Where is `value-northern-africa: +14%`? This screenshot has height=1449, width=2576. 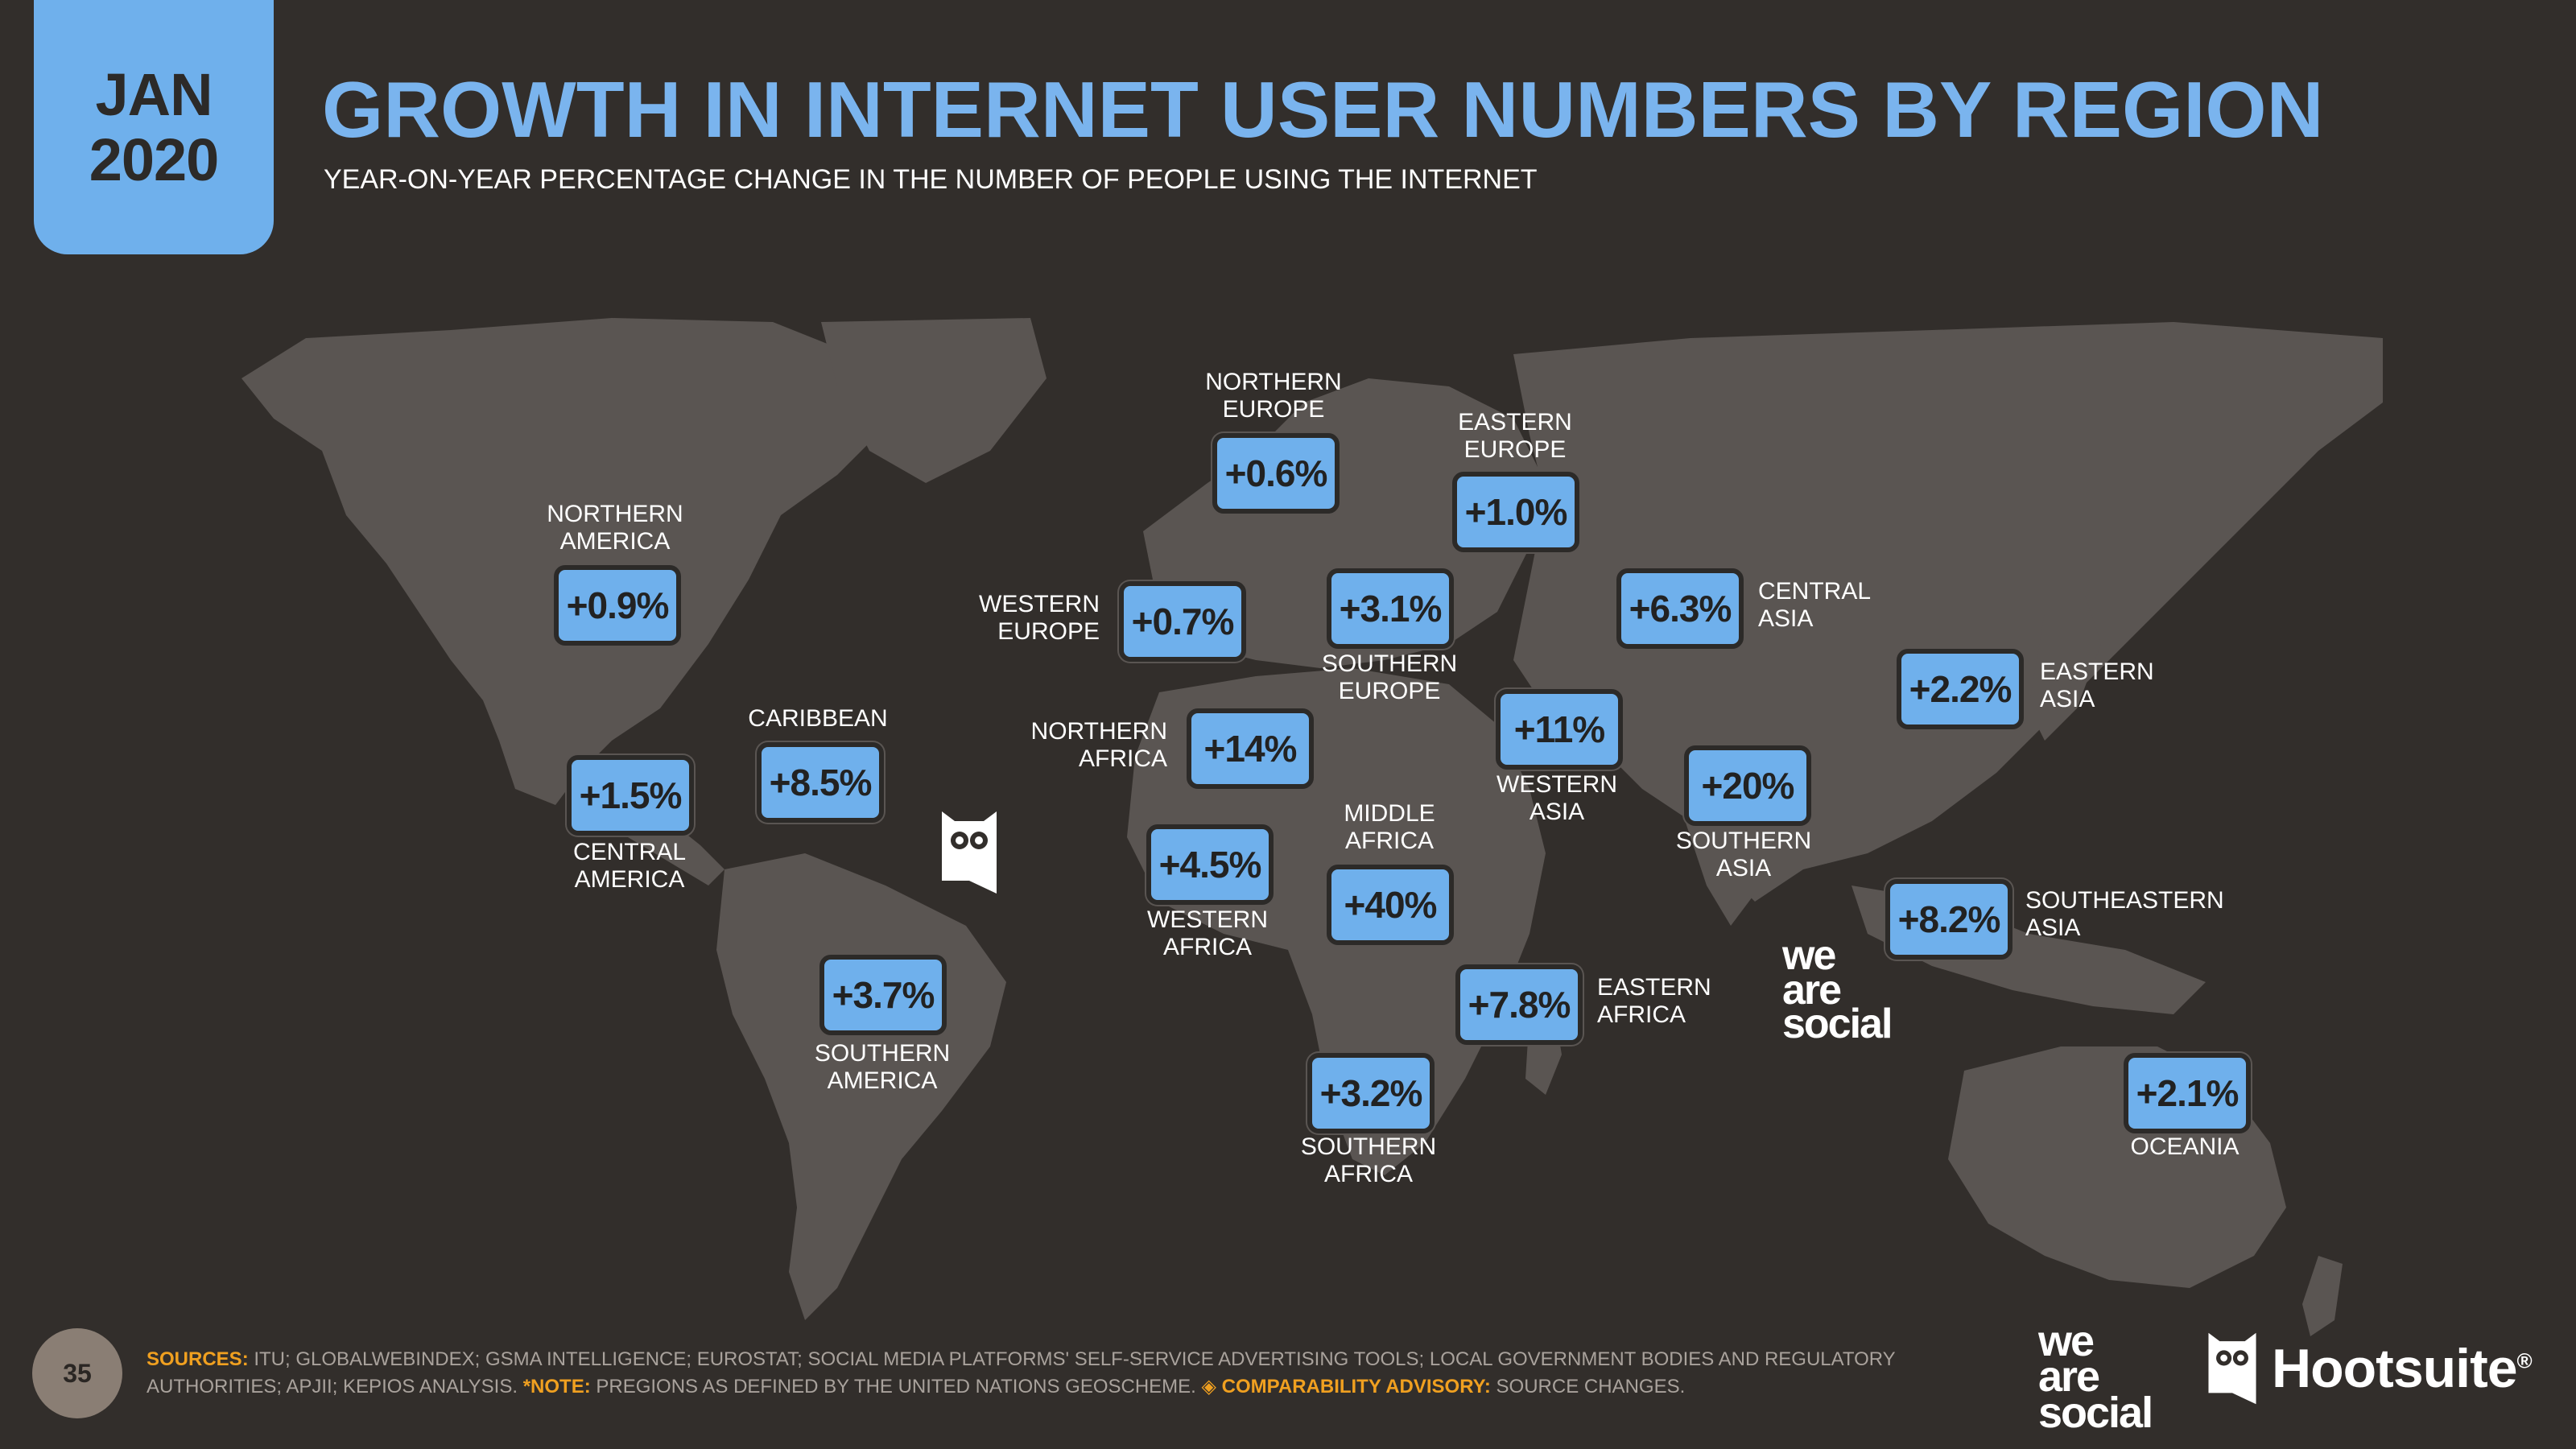 value-northern-africa: +14% is located at coordinates (1250, 748).